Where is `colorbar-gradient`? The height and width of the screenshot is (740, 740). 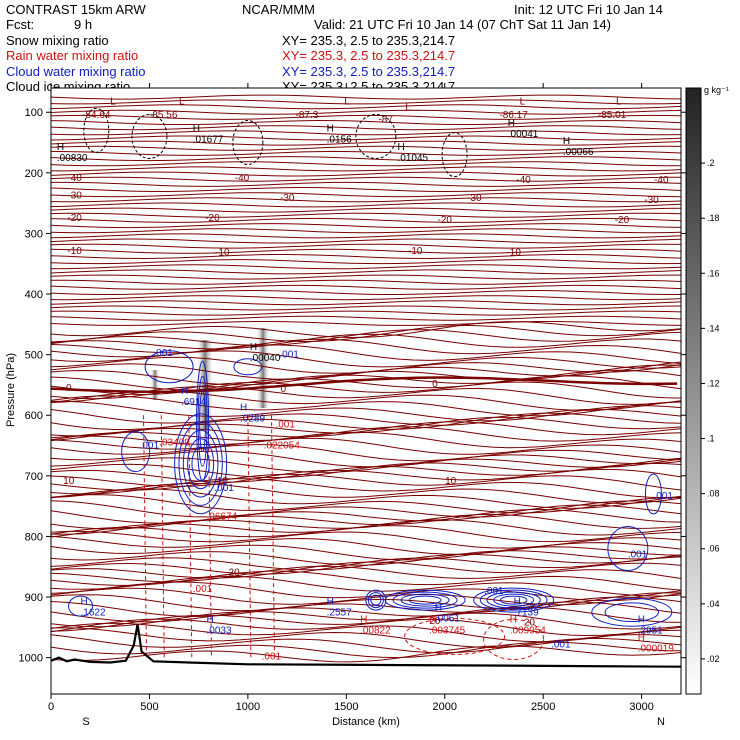
colorbar-gradient is located at coordinates (693, 391).